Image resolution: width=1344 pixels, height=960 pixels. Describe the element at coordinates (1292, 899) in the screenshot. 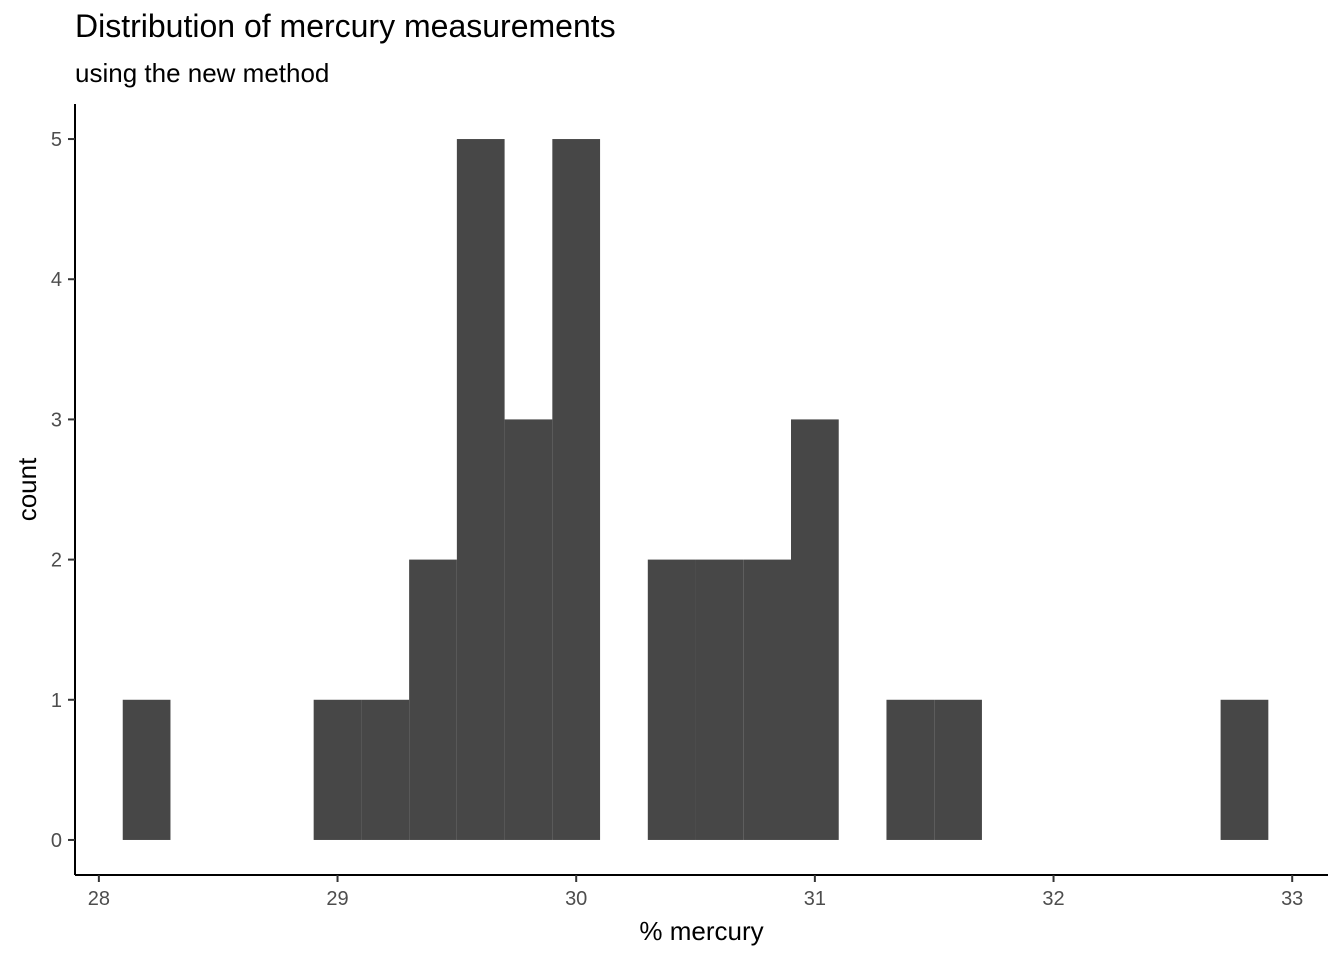

I see `x-tick-label: 33` at that location.